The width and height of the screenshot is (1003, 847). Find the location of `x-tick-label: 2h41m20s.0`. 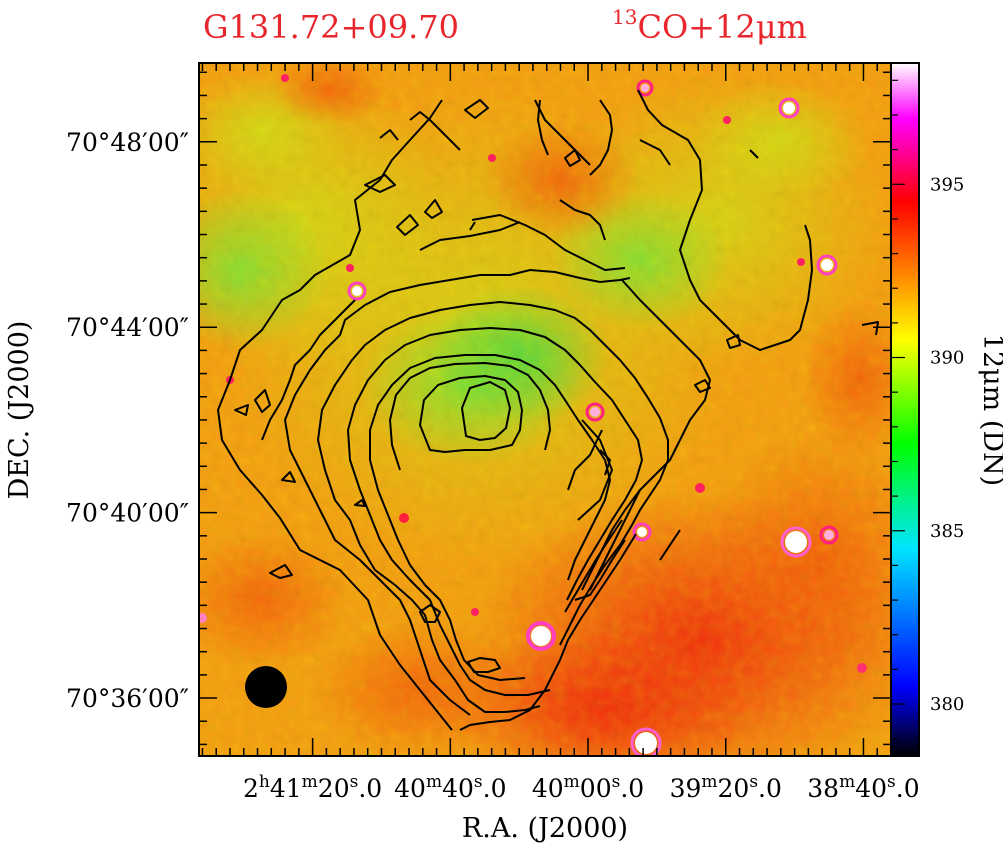

x-tick-label: 2h41m20s.0 is located at coordinates (312, 787).